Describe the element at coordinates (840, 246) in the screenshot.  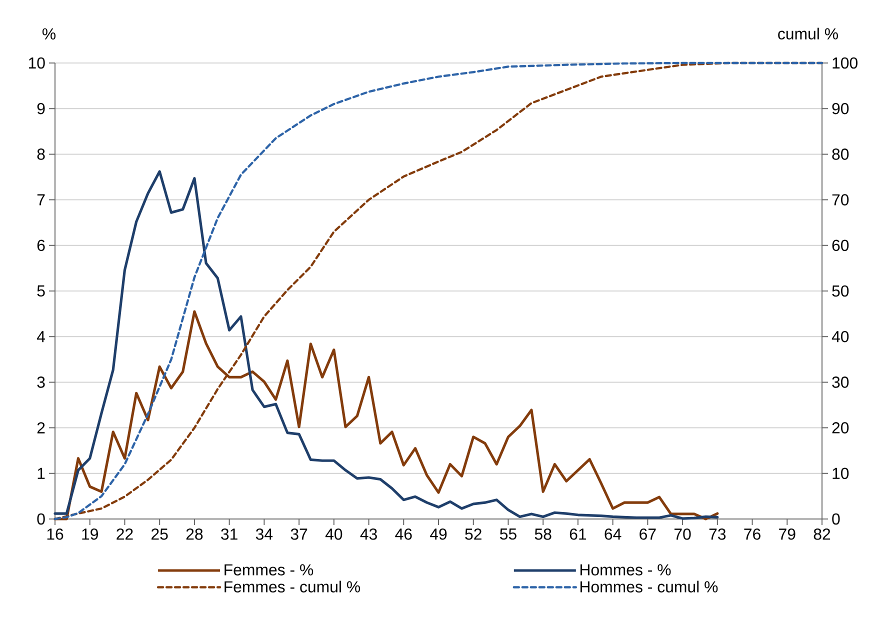
I see `y2-tick-label: 60` at that location.